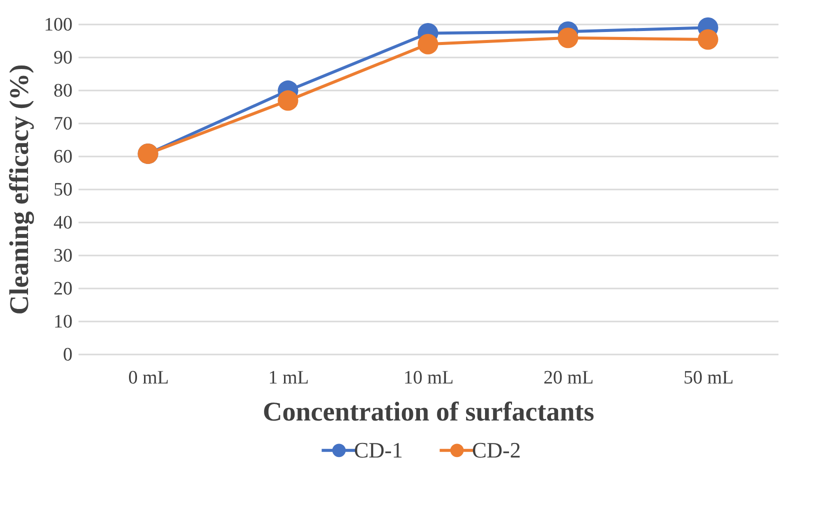 This screenshot has height=520, width=818. I want to click on y-tick-label: 100, so click(58, 25).